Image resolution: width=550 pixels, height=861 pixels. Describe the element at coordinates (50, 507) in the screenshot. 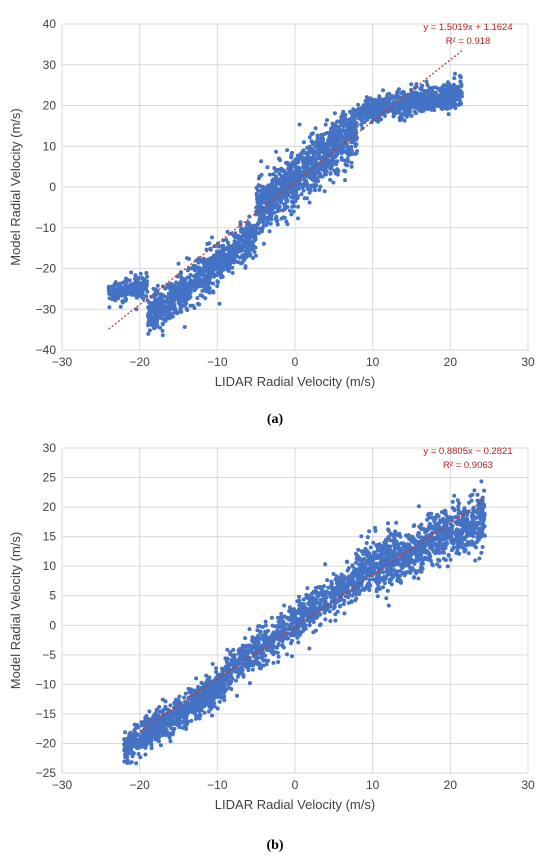

I see `y-tick-label: 20` at that location.